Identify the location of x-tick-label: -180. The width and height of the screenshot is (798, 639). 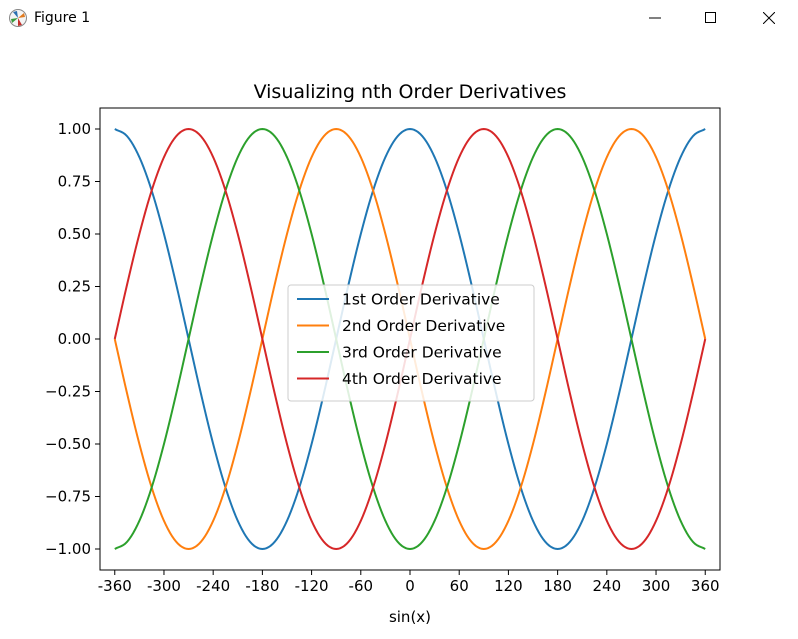
(262, 586).